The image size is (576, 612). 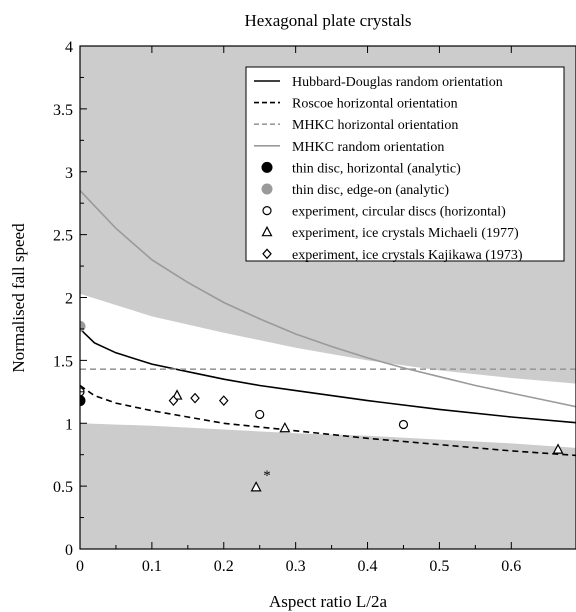 What do you see at coordinates (328, 376) in the screenshot?
I see `series-line-hubbard-douglas-random-orientation` at bounding box center [328, 376].